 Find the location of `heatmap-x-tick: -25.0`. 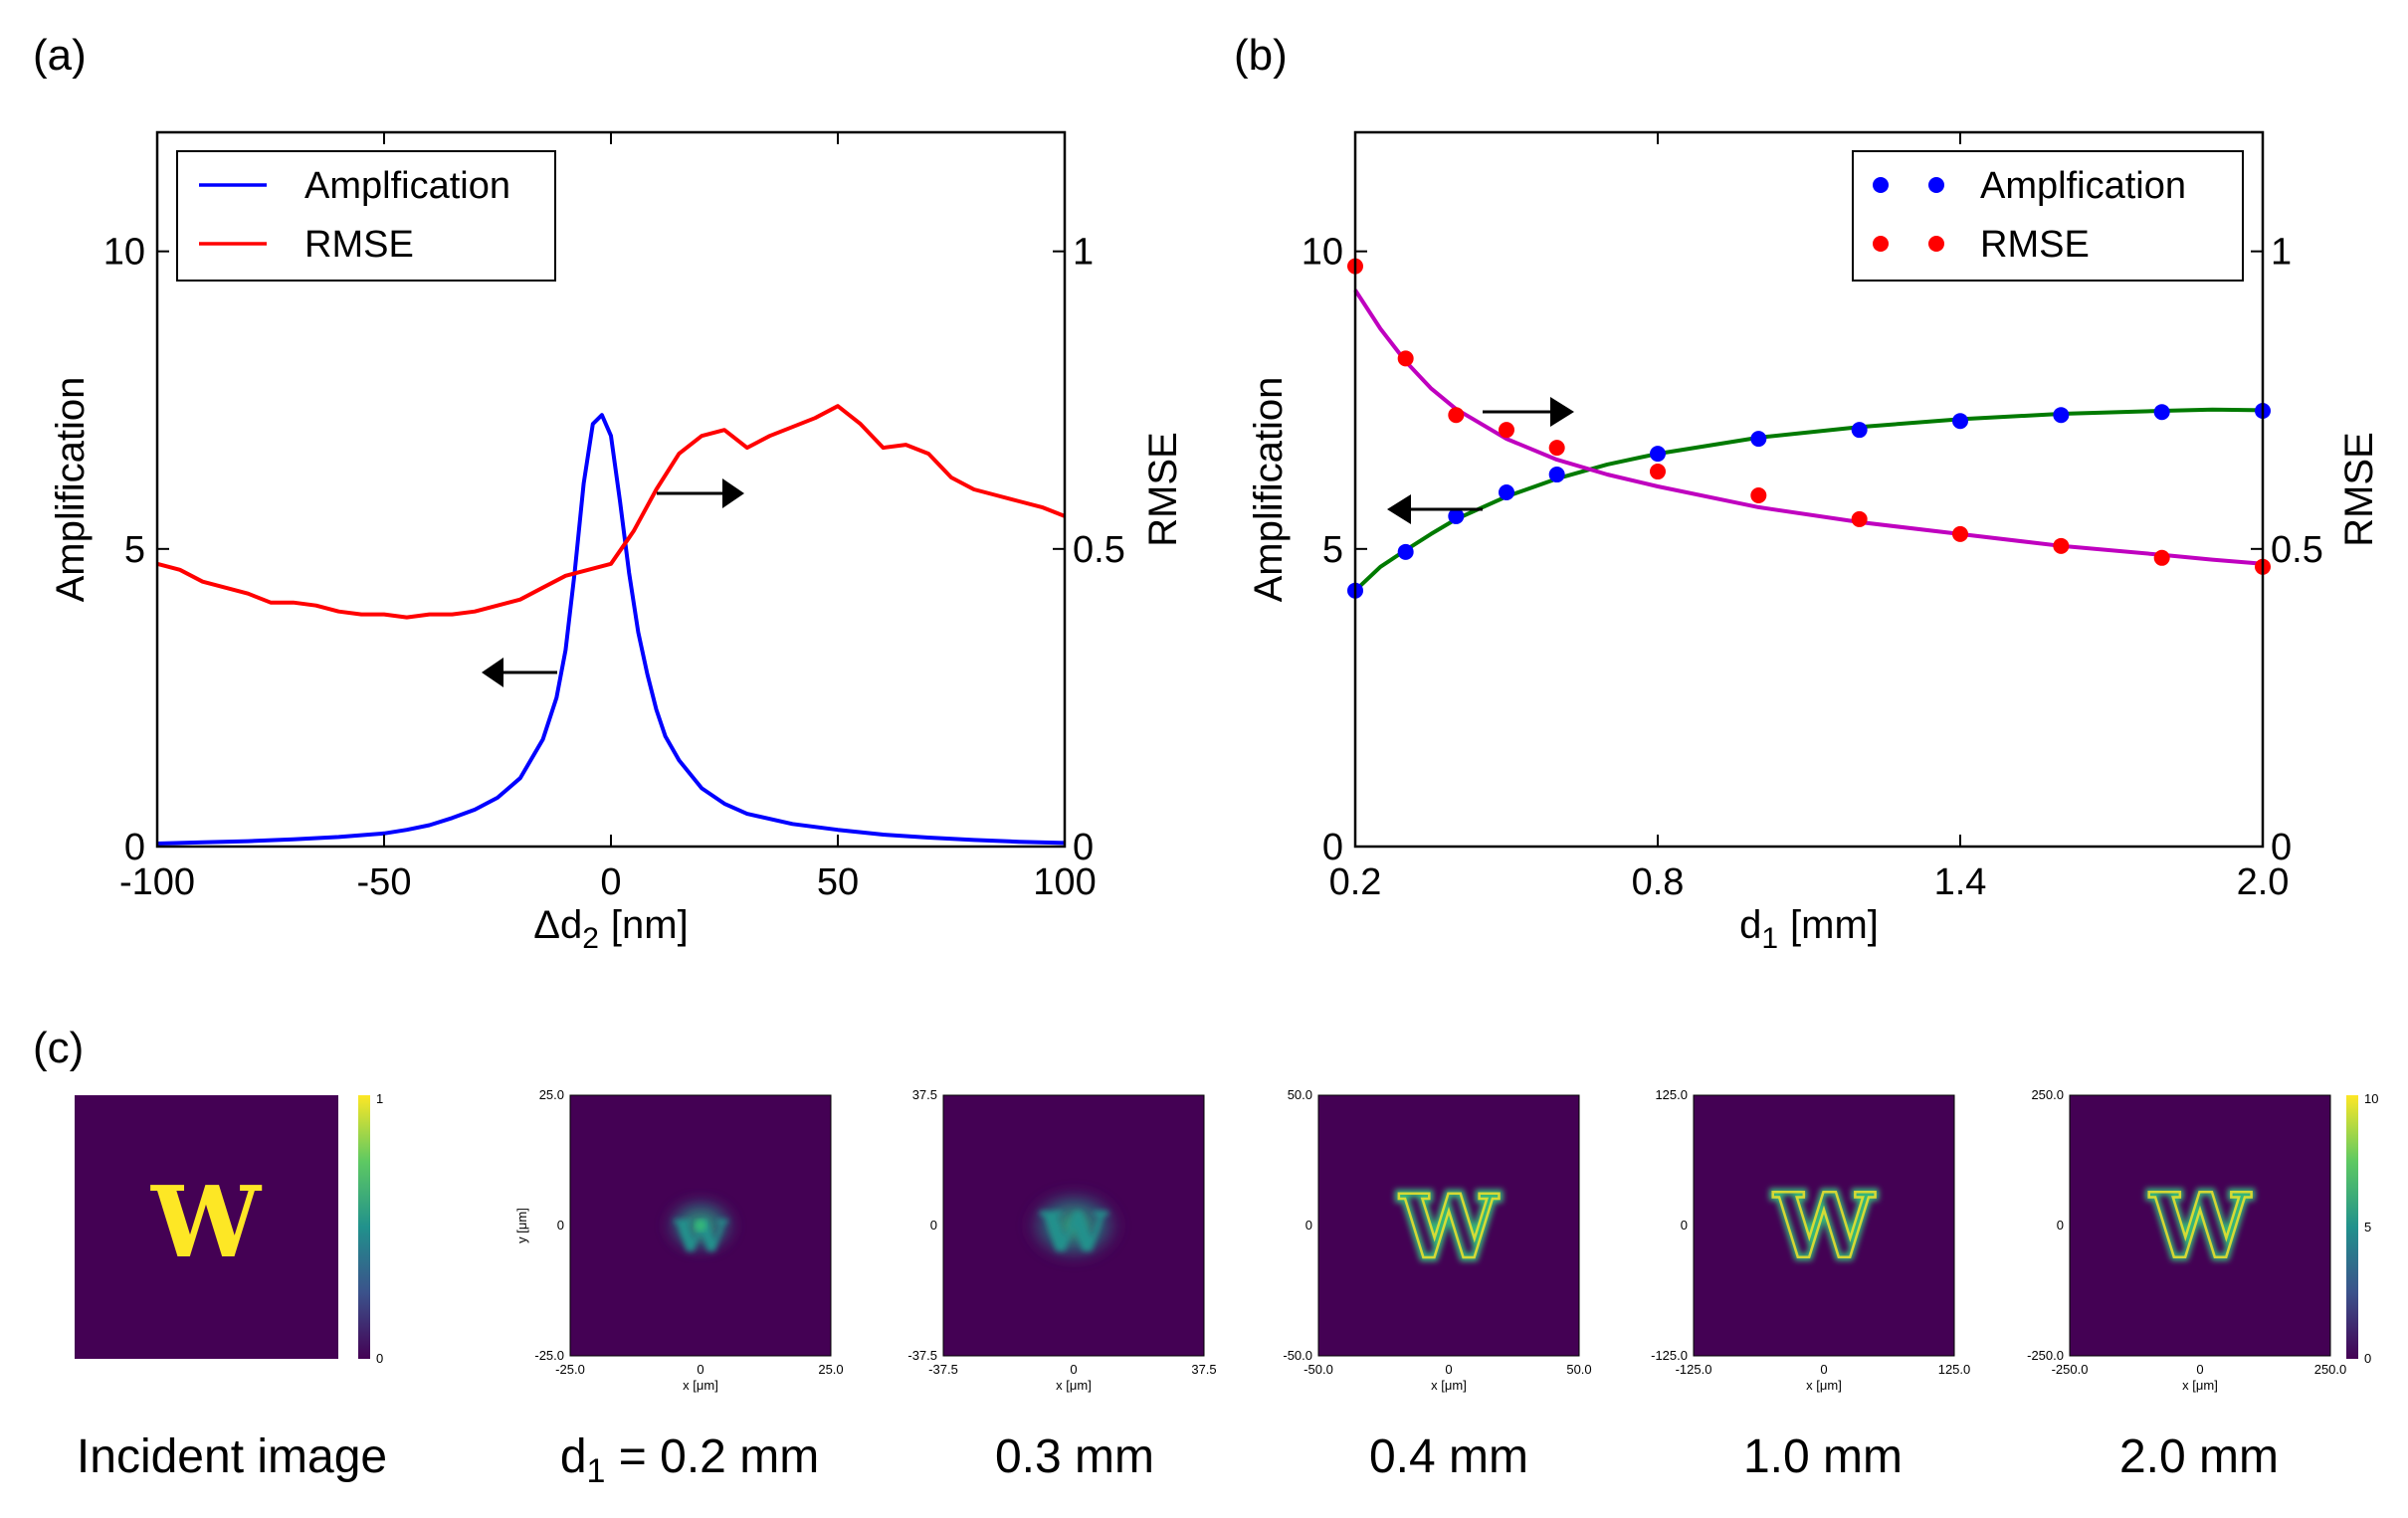

heatmap-x-tick: -25.0 is located at coordinates (570, 1370).